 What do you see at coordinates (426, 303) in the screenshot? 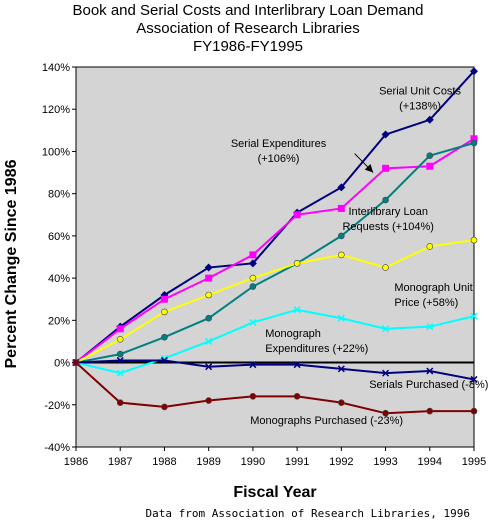
I see `series-annotation: Price (+58%)` at bounding box center [426, 303].